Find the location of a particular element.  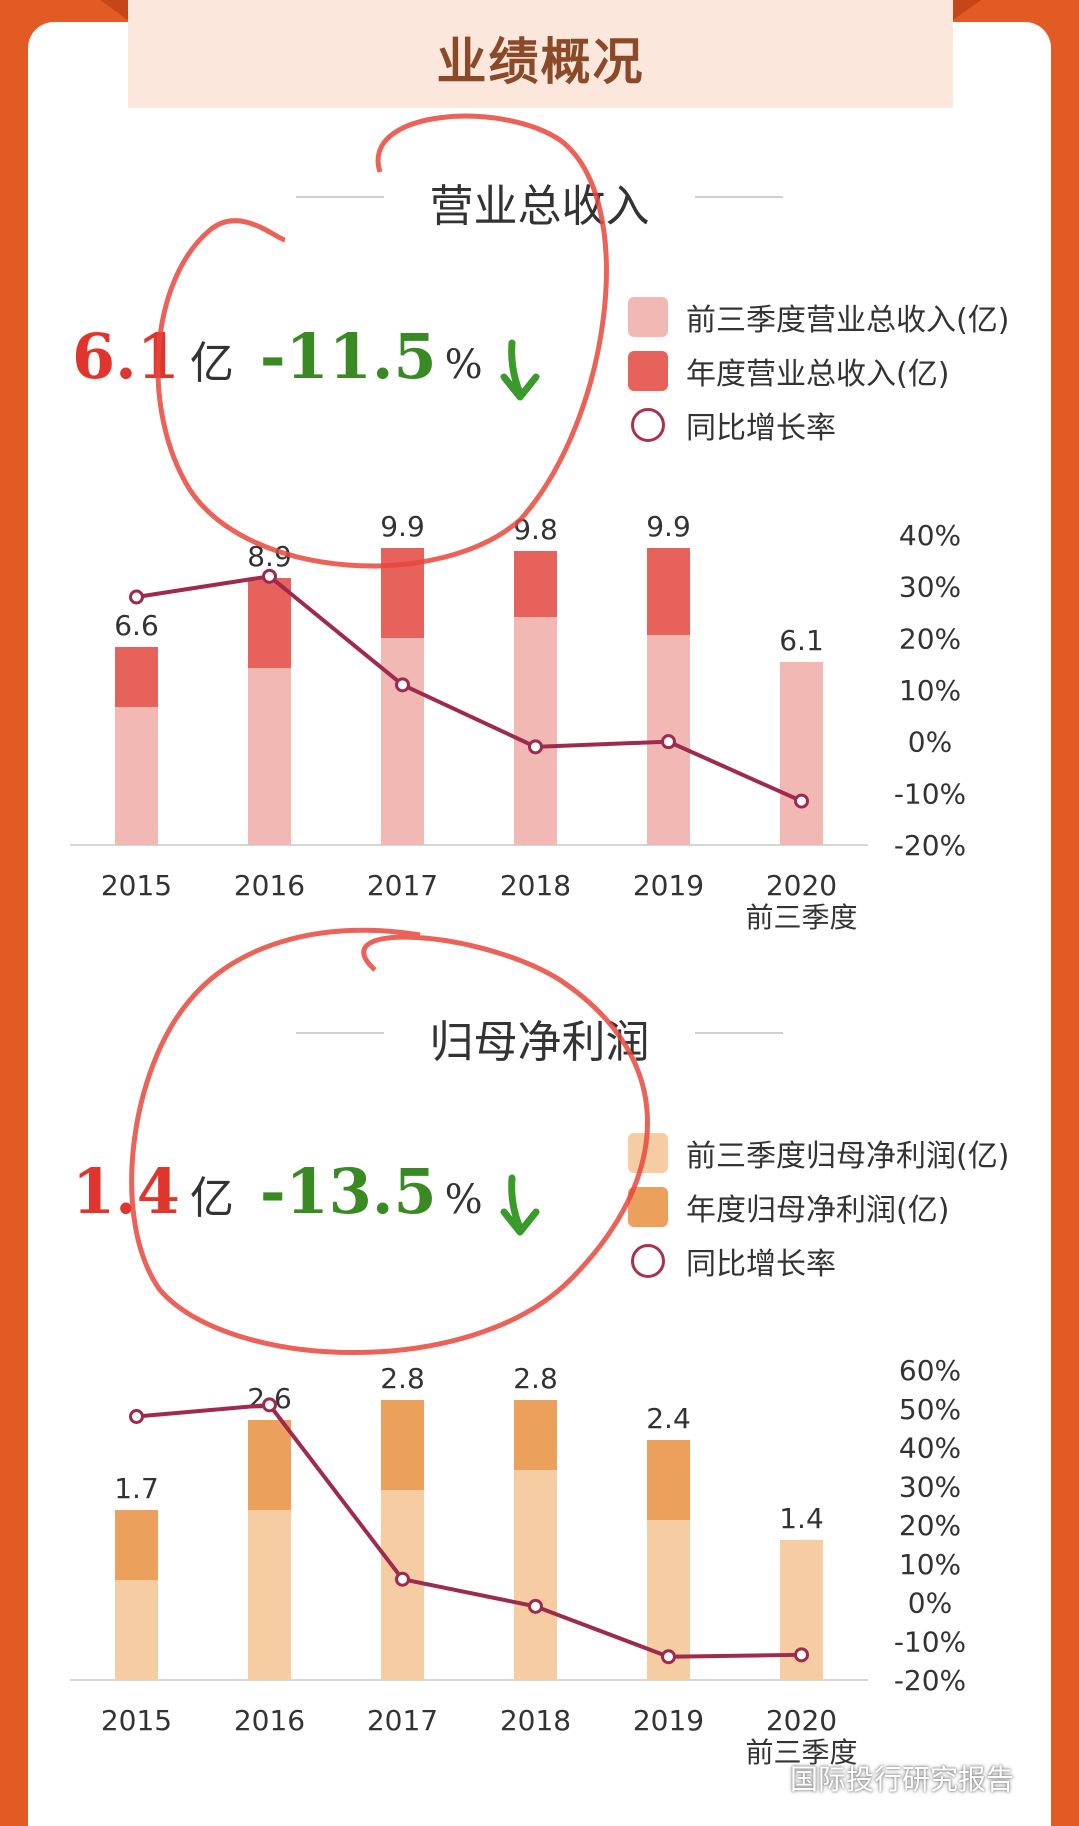

bar-data-label: 1.7 is located at coordinates (136, 1488).